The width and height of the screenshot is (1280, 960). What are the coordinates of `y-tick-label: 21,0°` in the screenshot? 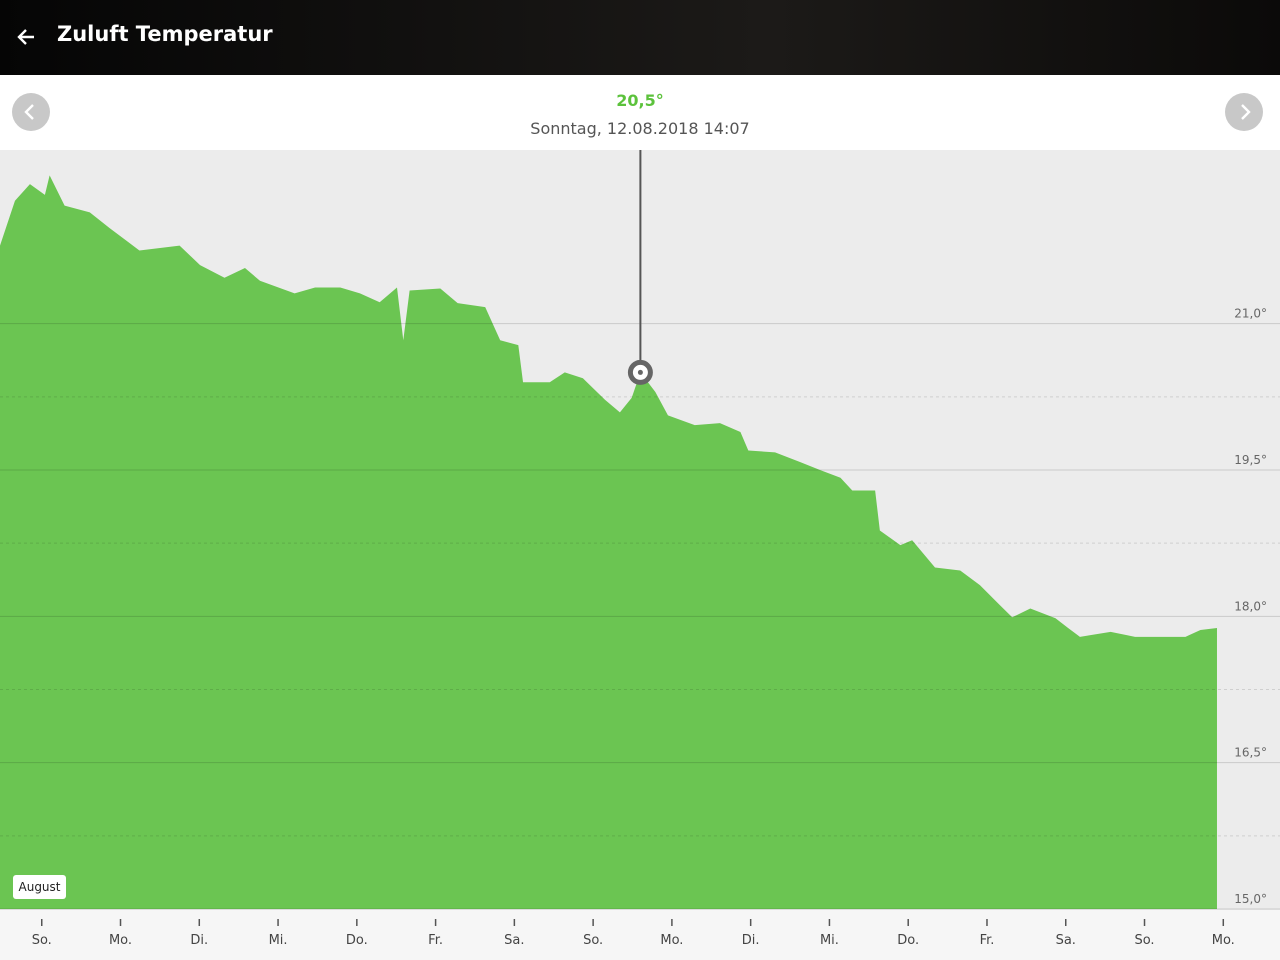 It's located at (1250, 314).